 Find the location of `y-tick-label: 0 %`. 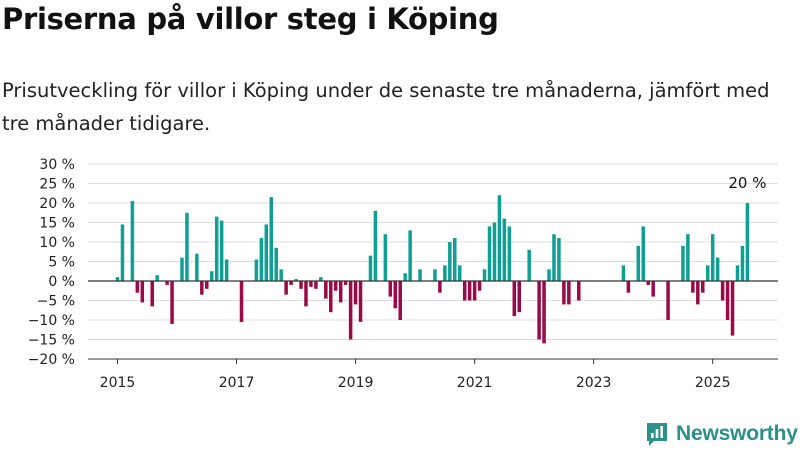

y-tick-label: 0 % is located at coordinates (61, 282).